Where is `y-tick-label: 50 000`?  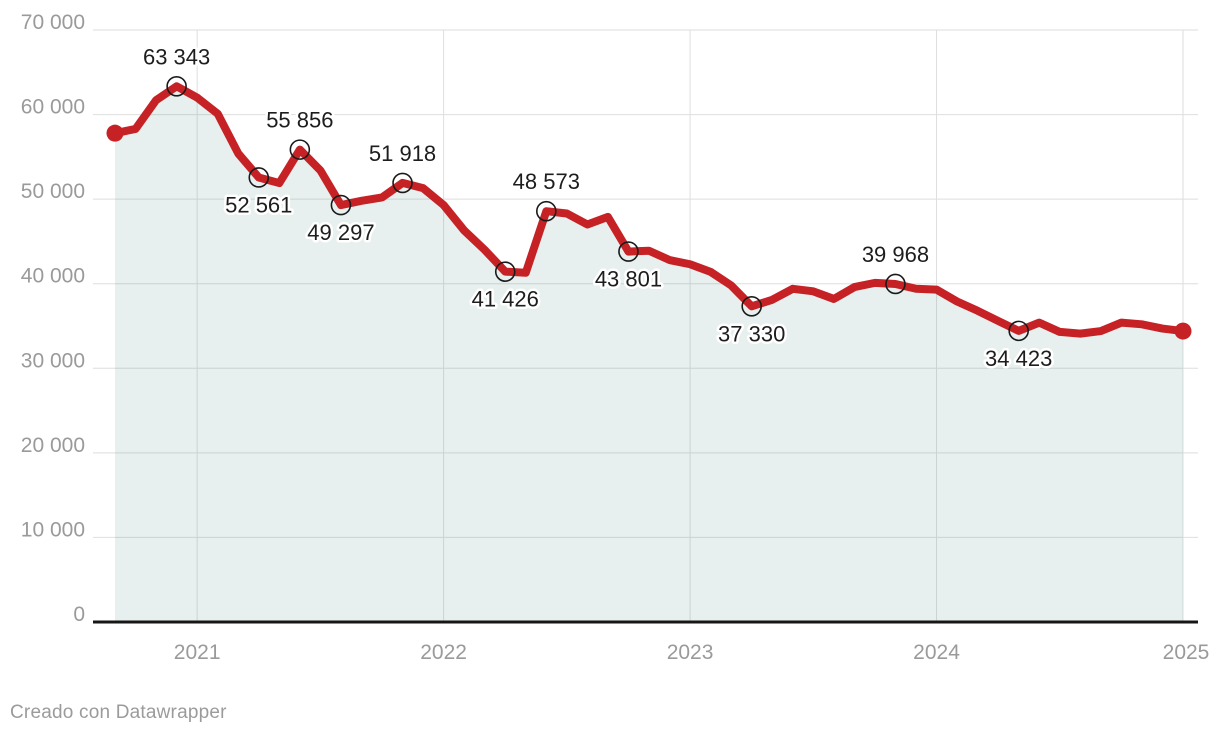
y-tick-label: 50 000 is located at coordinates (53, 191).